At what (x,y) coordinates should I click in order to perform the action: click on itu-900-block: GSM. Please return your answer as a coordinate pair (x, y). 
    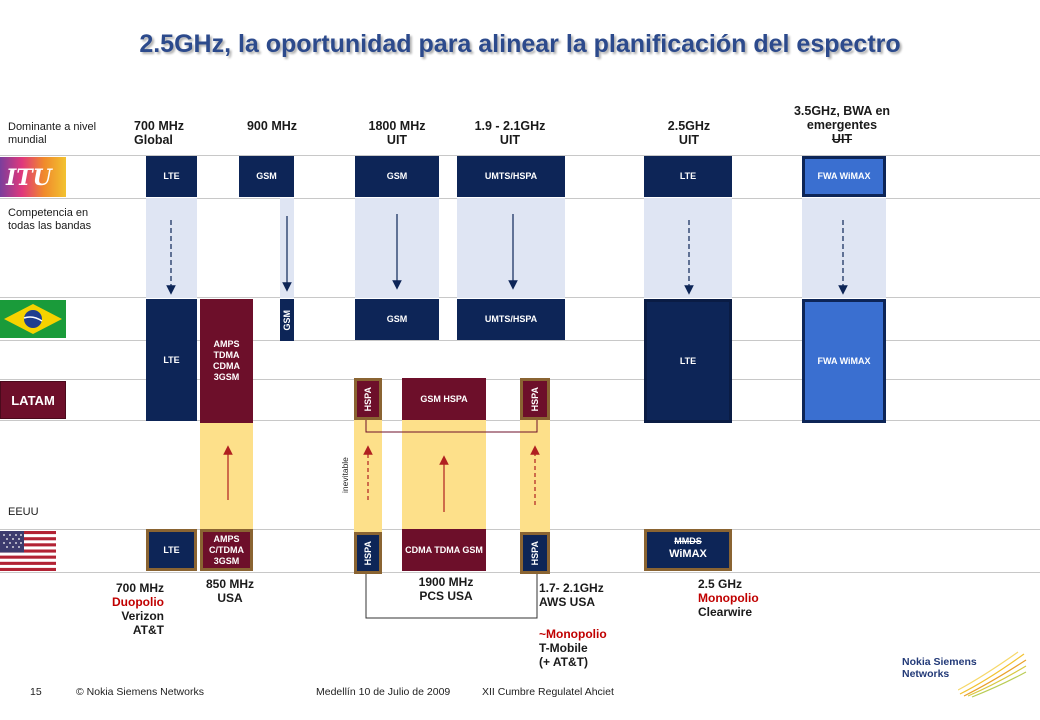
    Looking at the image, I should click on (266, 176).